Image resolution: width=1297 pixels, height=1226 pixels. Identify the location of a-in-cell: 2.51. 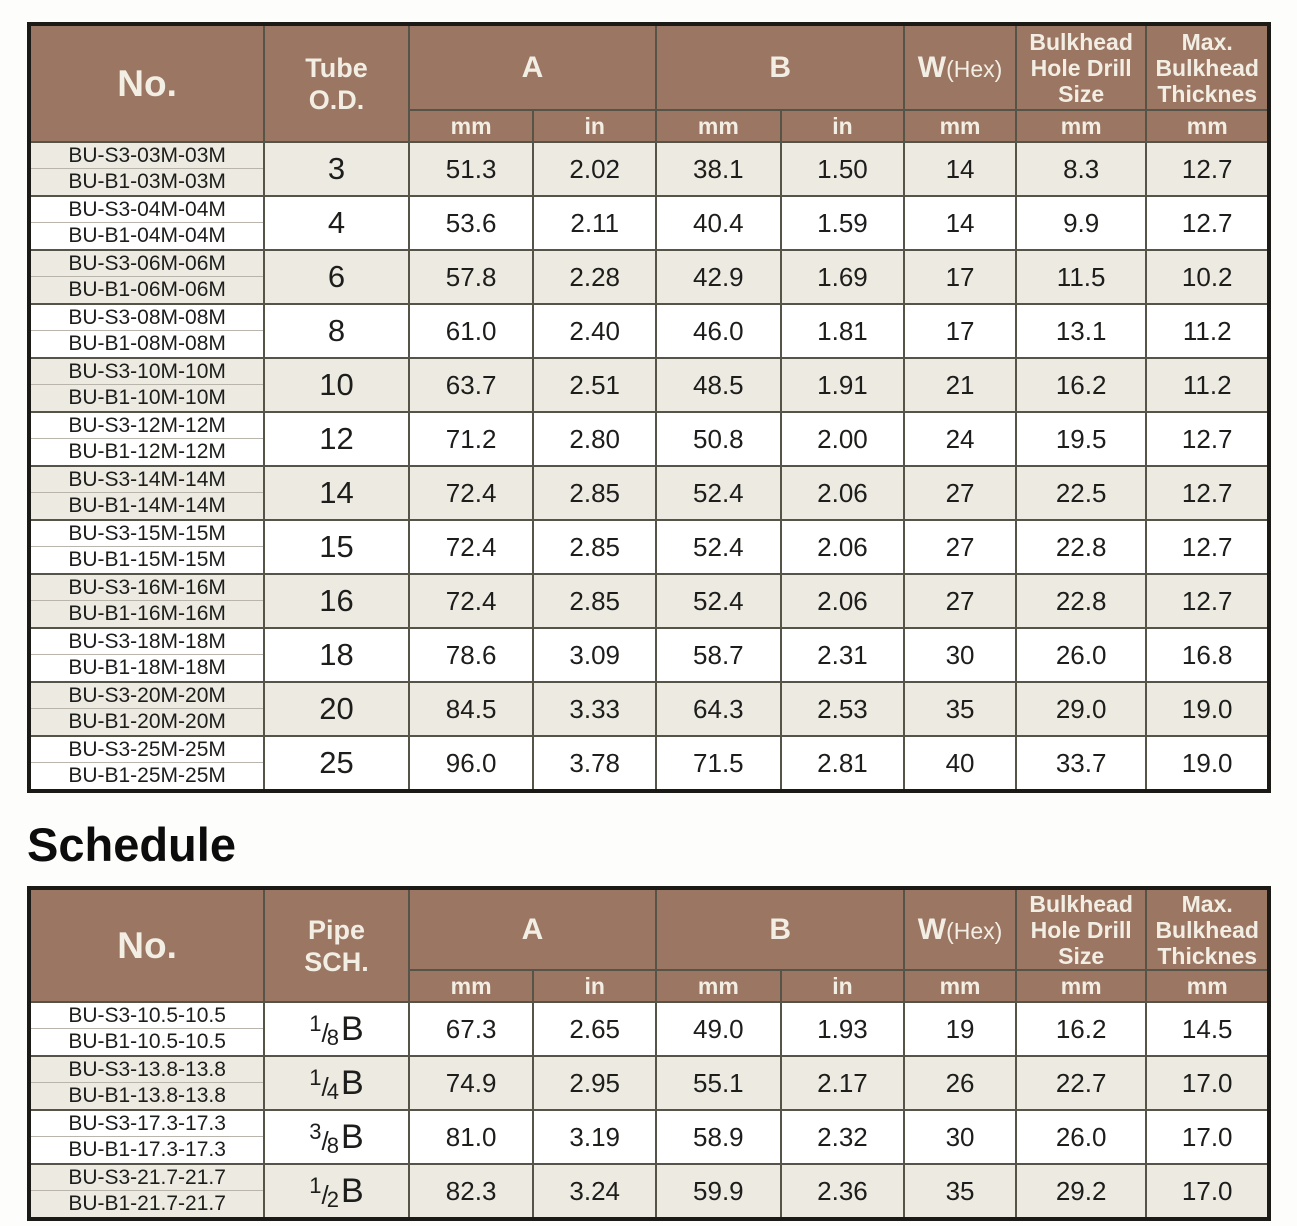
(595, 385).